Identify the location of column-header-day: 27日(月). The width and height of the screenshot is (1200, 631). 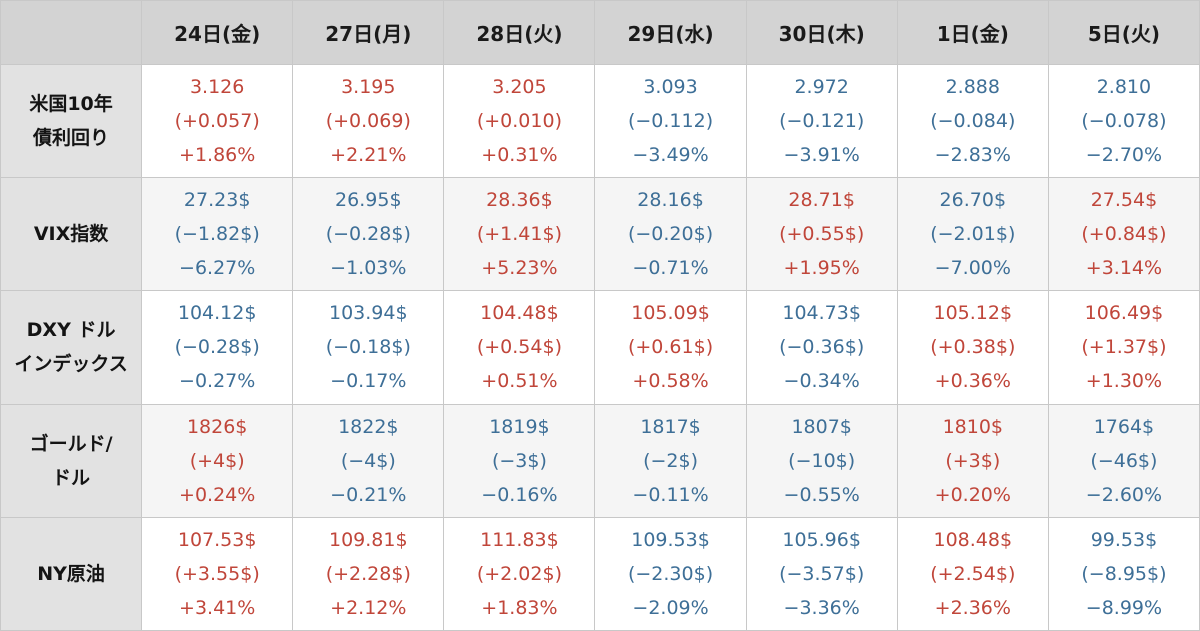
(368, 32).